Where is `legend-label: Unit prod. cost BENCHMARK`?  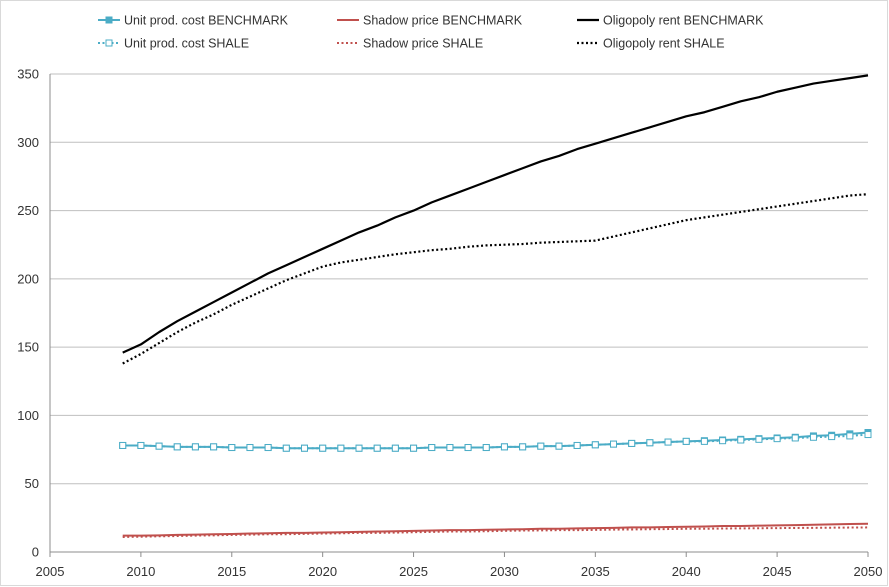
legend-label: Unit prod. cost BENCHMARK is located at coordinates (206, 21).